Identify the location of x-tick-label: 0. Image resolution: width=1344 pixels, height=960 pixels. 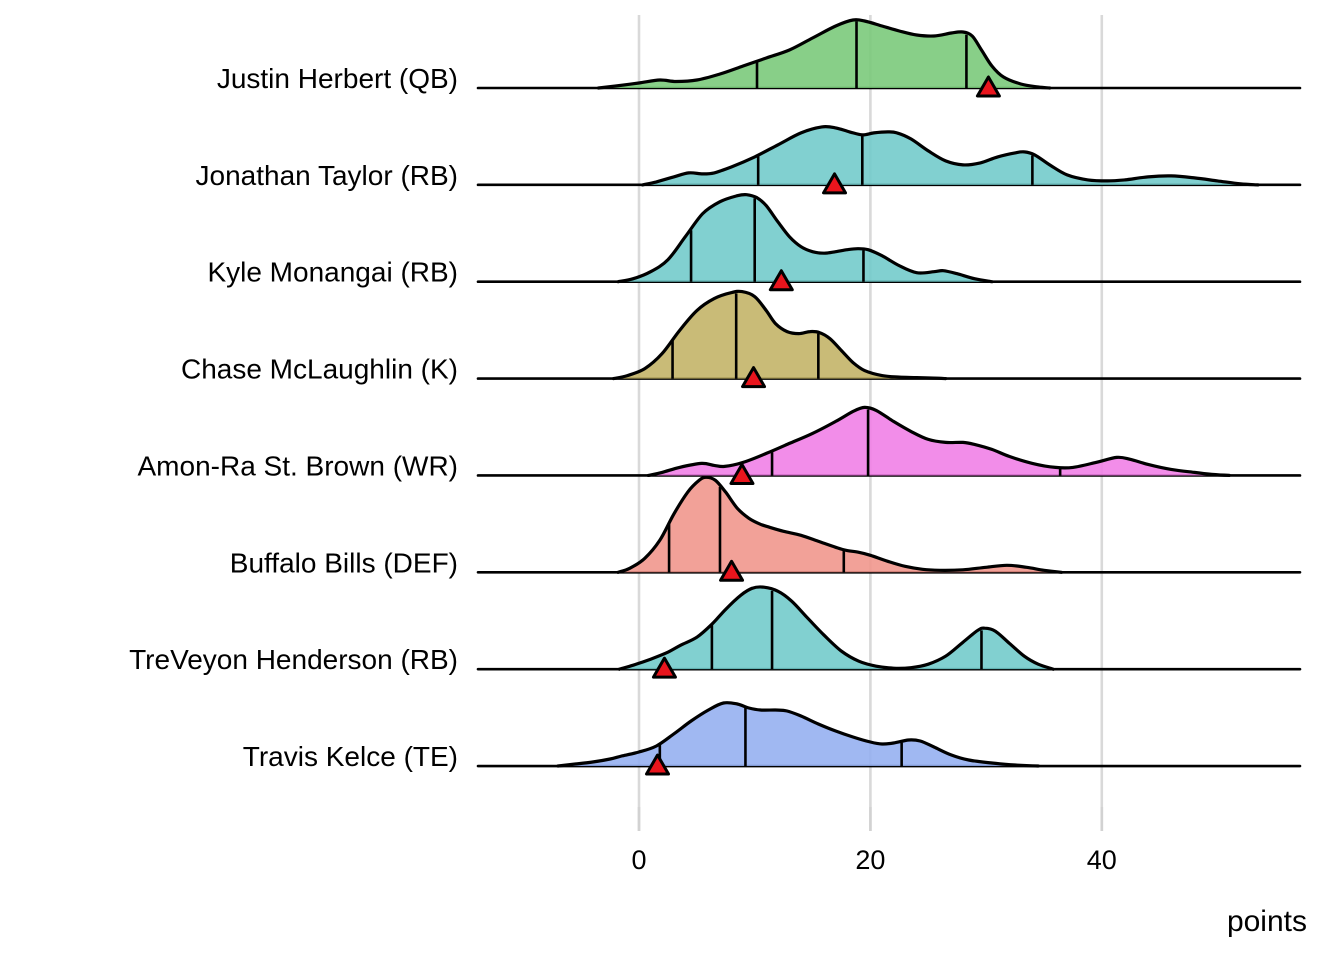
(638, 860).